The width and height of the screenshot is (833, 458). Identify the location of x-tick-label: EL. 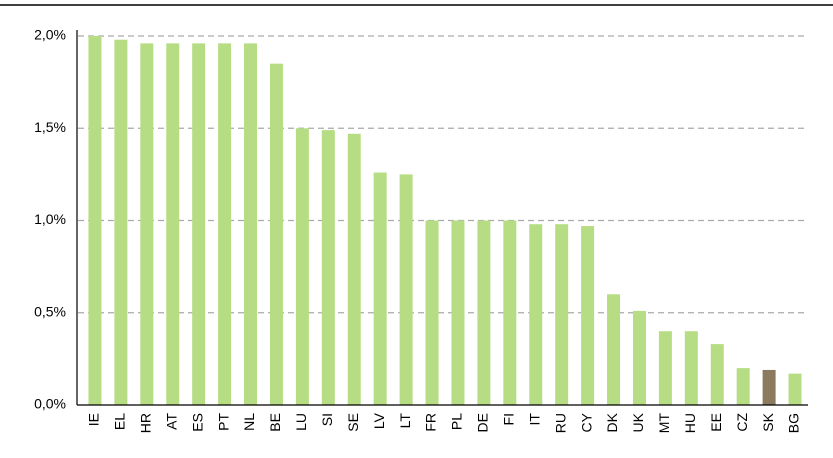
(120, 421).